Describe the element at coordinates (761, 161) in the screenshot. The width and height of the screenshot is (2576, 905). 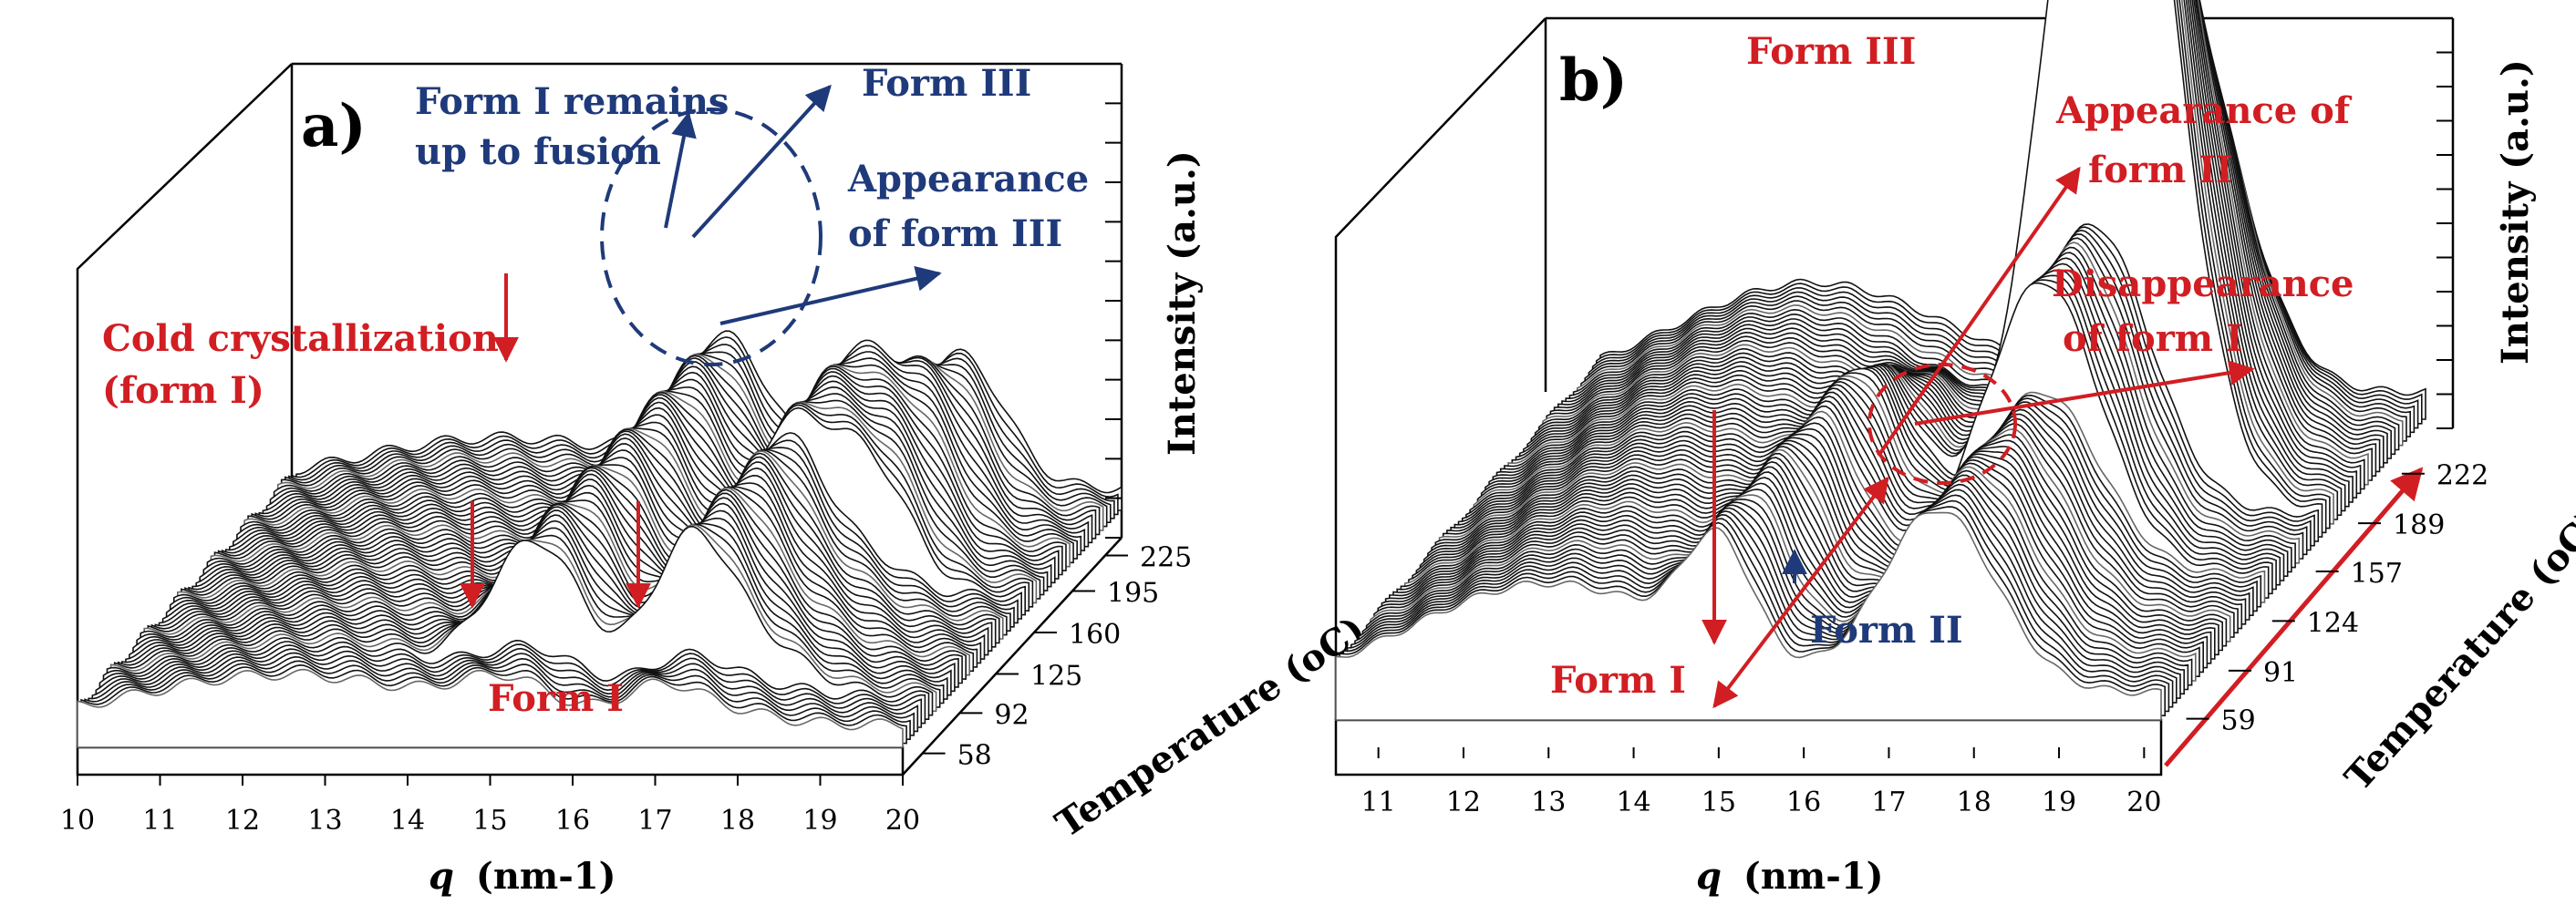
I see `panel-a-arrow-form-iii` at that location.